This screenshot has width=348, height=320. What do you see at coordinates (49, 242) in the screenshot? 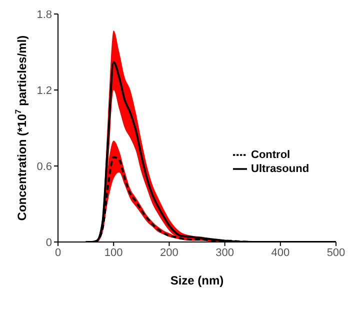
I see `y-tick-label: 0` at bounding box center [49, 242].